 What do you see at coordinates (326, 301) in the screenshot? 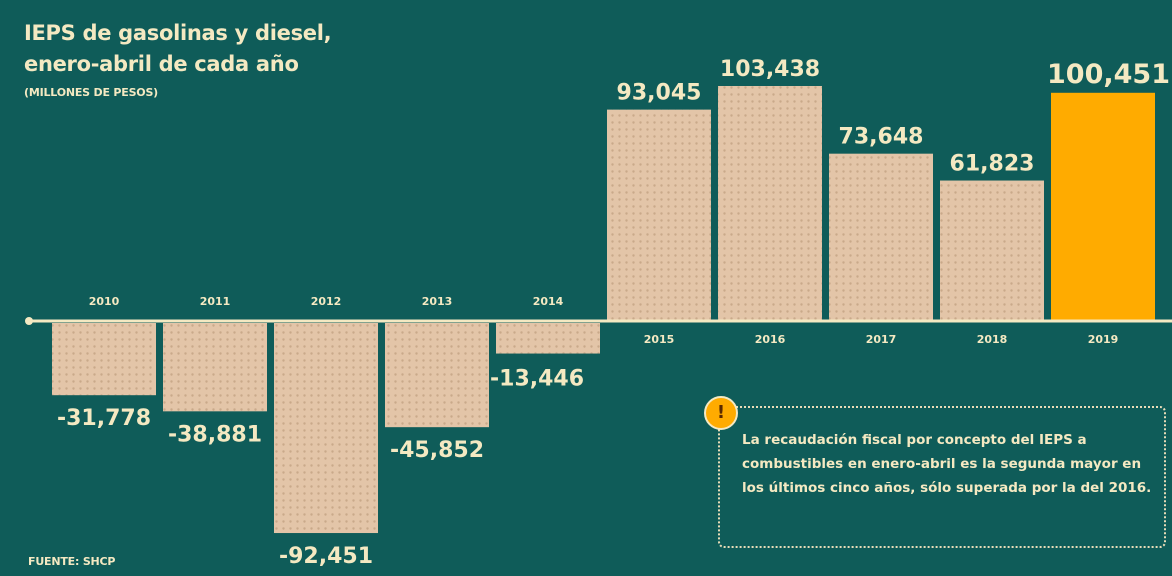
I see `tick-label-2012: 2012` at bounding box center [326, 301].